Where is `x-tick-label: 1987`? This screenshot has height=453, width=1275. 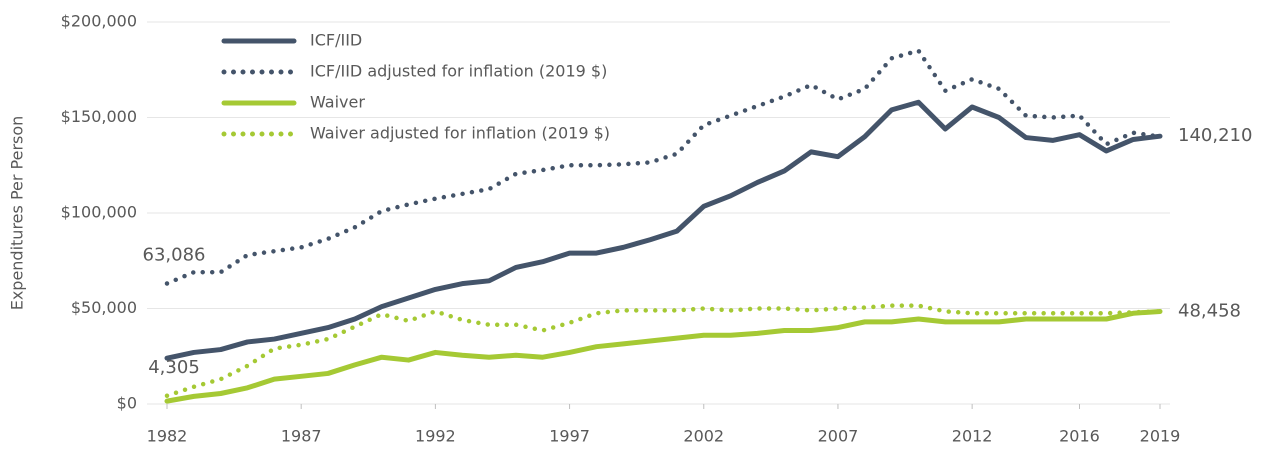
x-tick-label: 1987 is located at coordinates (301, 436).